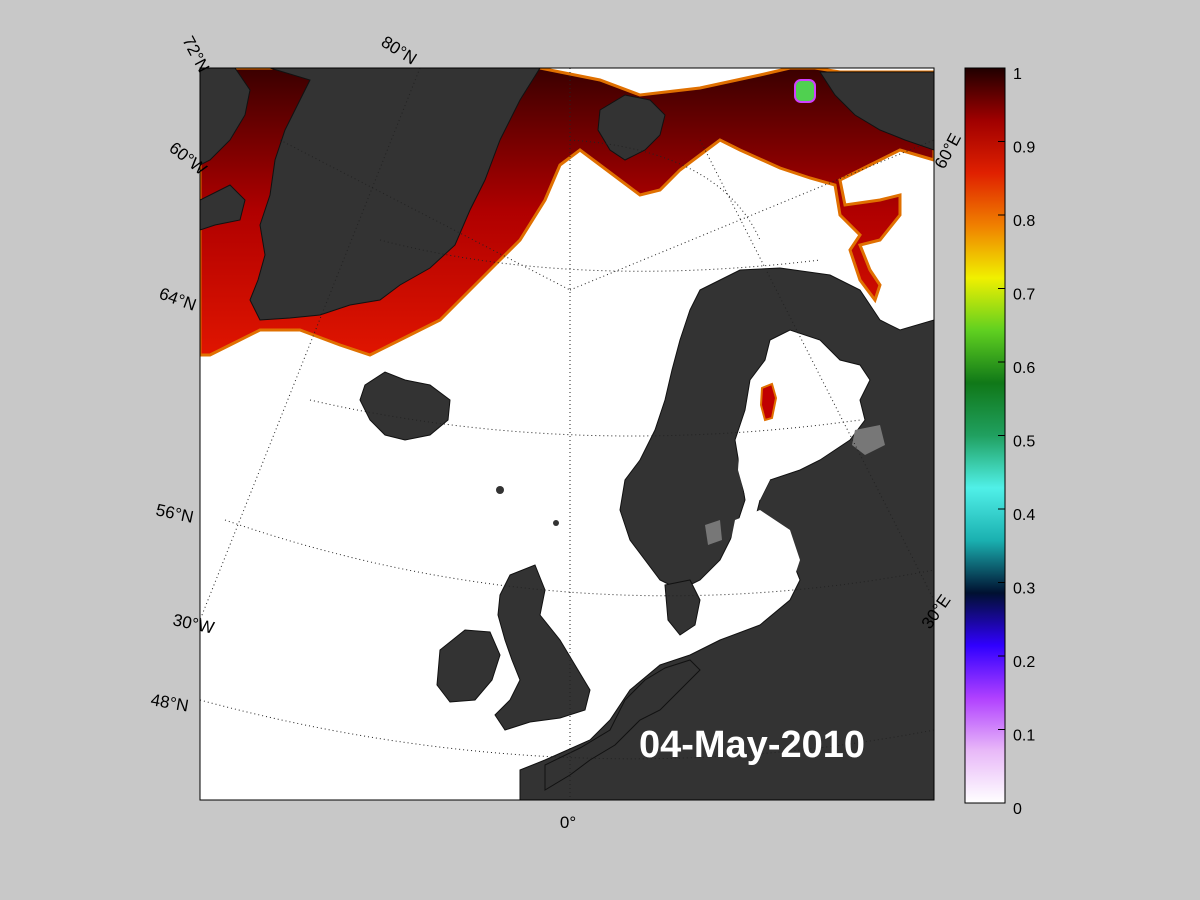 The height and width of the screenshot is (900, 1200). I want to click on lake-vanern, so click(713, 532).